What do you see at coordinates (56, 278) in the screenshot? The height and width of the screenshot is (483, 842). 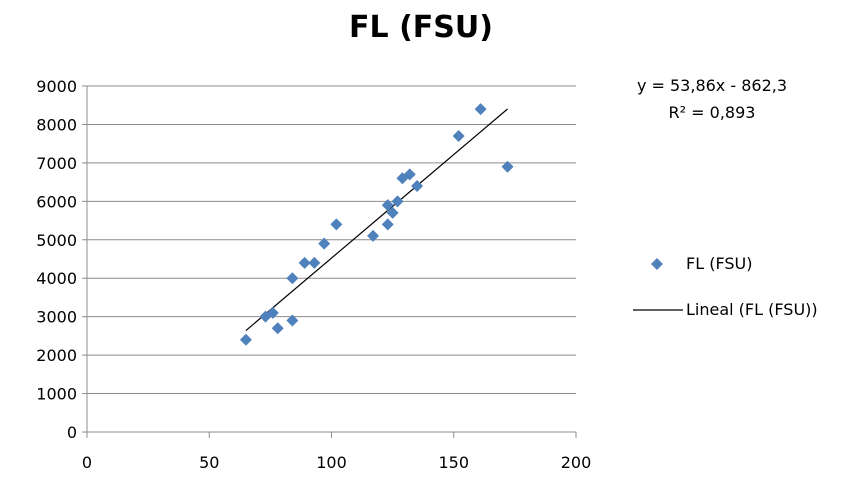 I see `y-tick-label: 4000` at bounding box center [56, 278].